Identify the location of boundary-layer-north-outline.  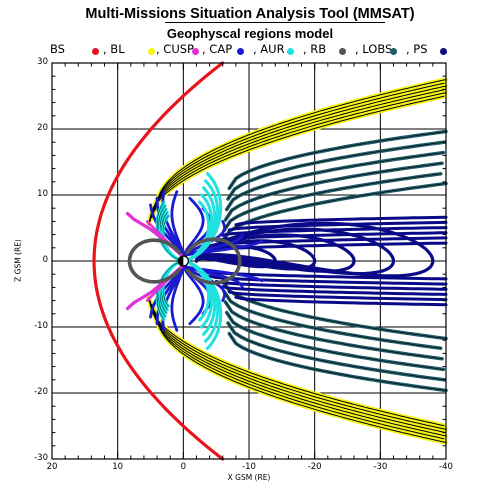
(301, 143).